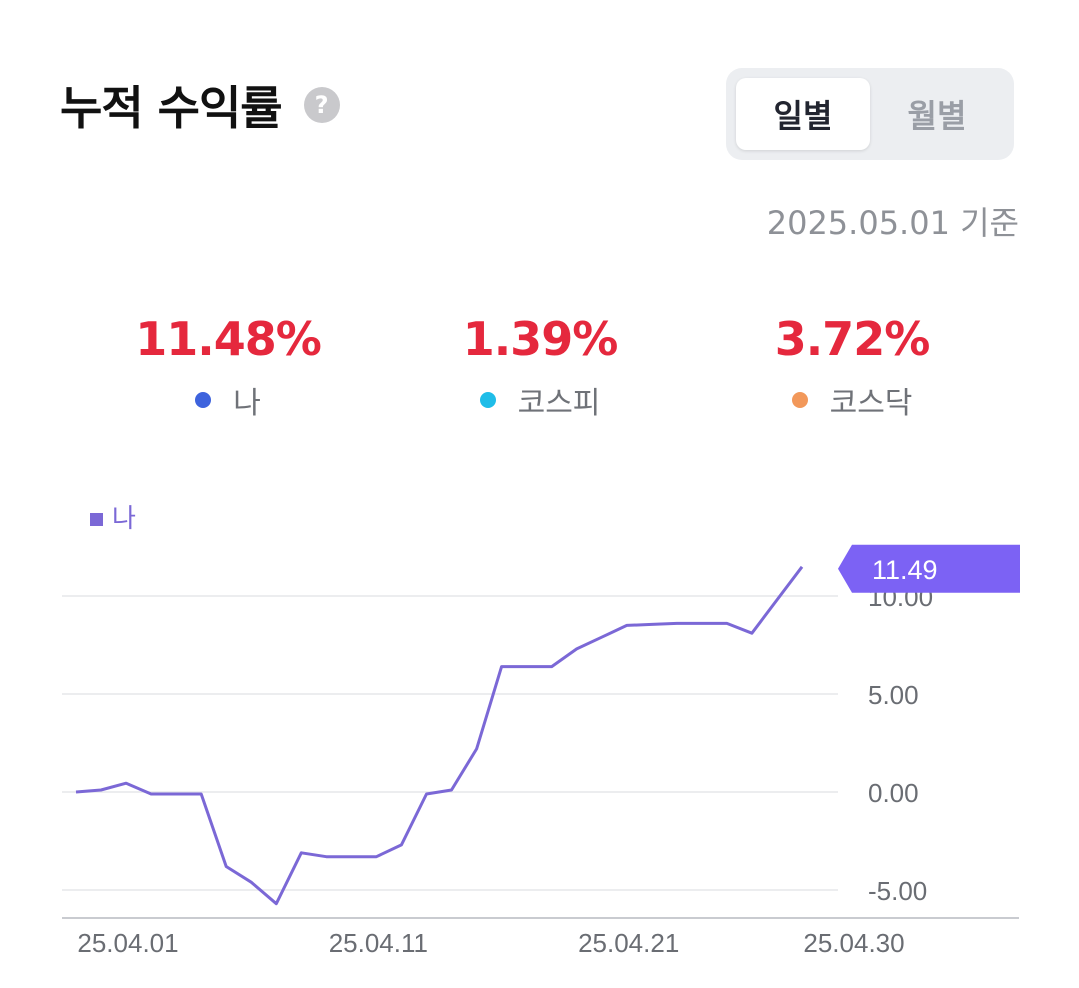  Describe the element at coordinates (628, 943) in the screenshot. I see `x-tick-label: 25.04.21` at that location.